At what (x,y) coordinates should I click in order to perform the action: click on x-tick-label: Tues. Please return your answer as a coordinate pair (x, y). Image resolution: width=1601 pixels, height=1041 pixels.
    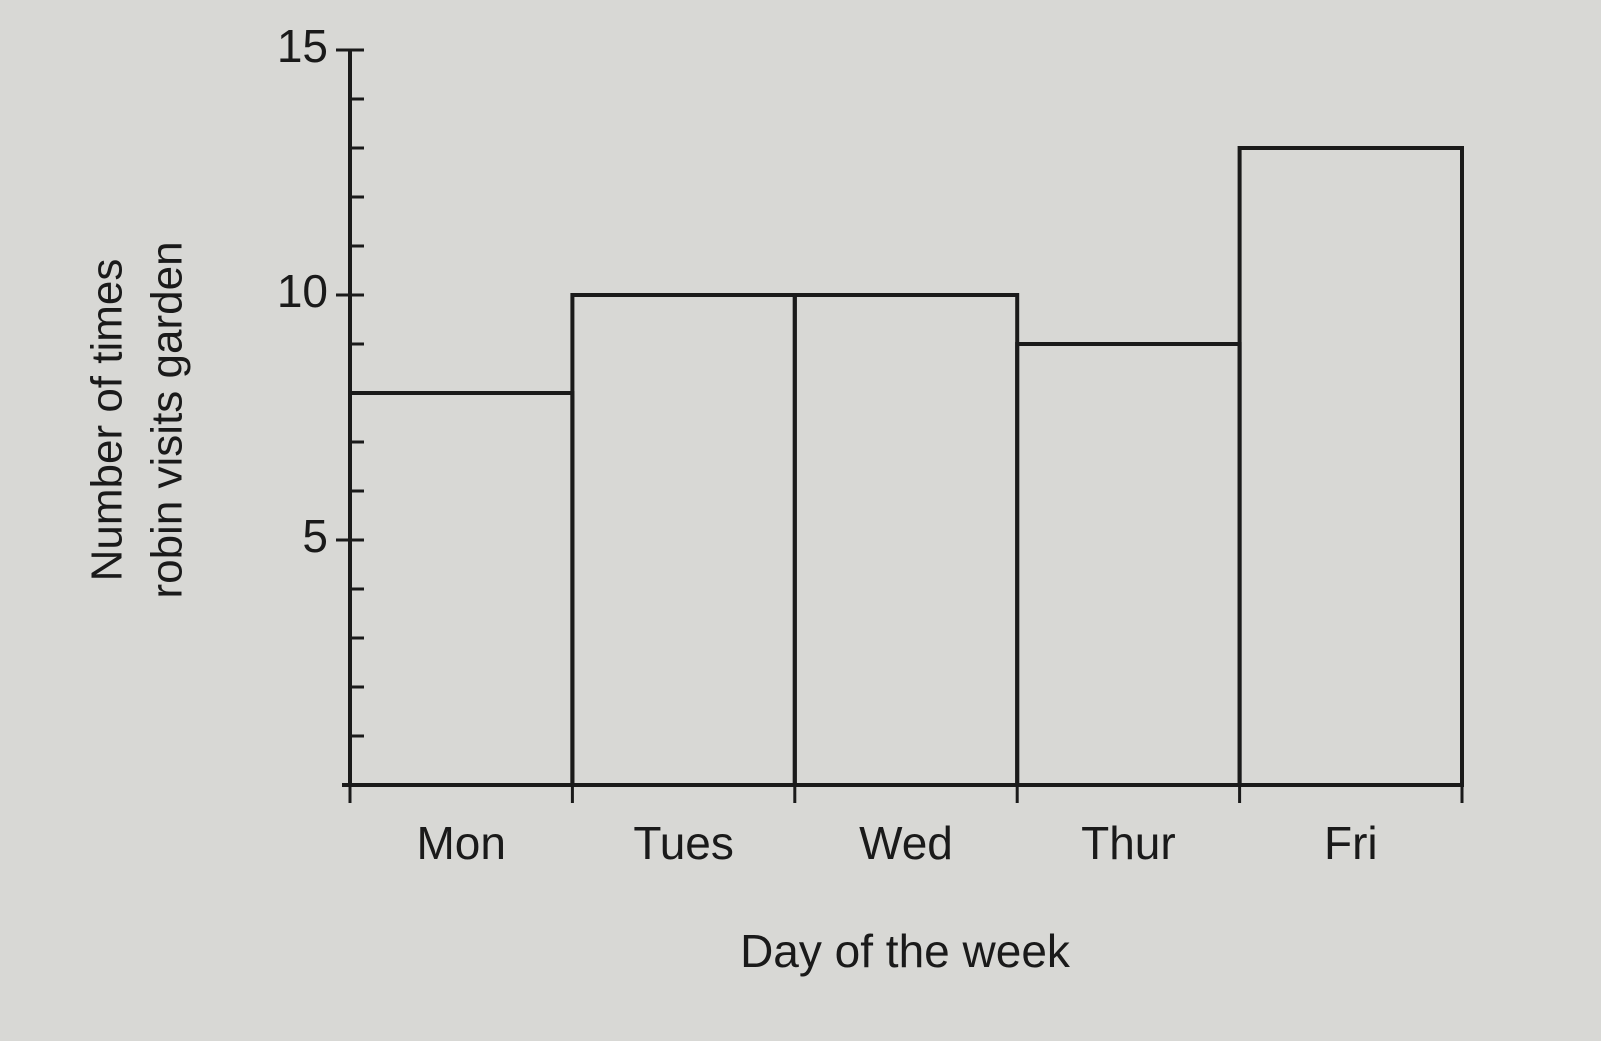
    Looking at the image, I should click on (683, 843).